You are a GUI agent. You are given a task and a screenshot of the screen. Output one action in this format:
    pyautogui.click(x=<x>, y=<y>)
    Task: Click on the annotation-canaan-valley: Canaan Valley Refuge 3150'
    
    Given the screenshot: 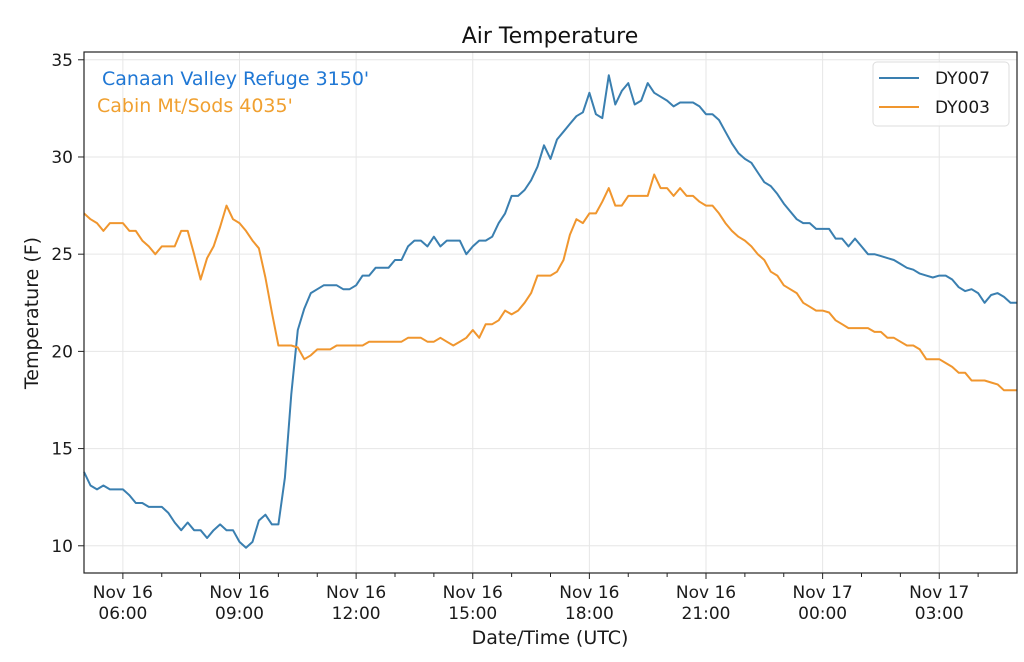 What is the action you would take?
    pyautogui.click(x=235, y=79)
    